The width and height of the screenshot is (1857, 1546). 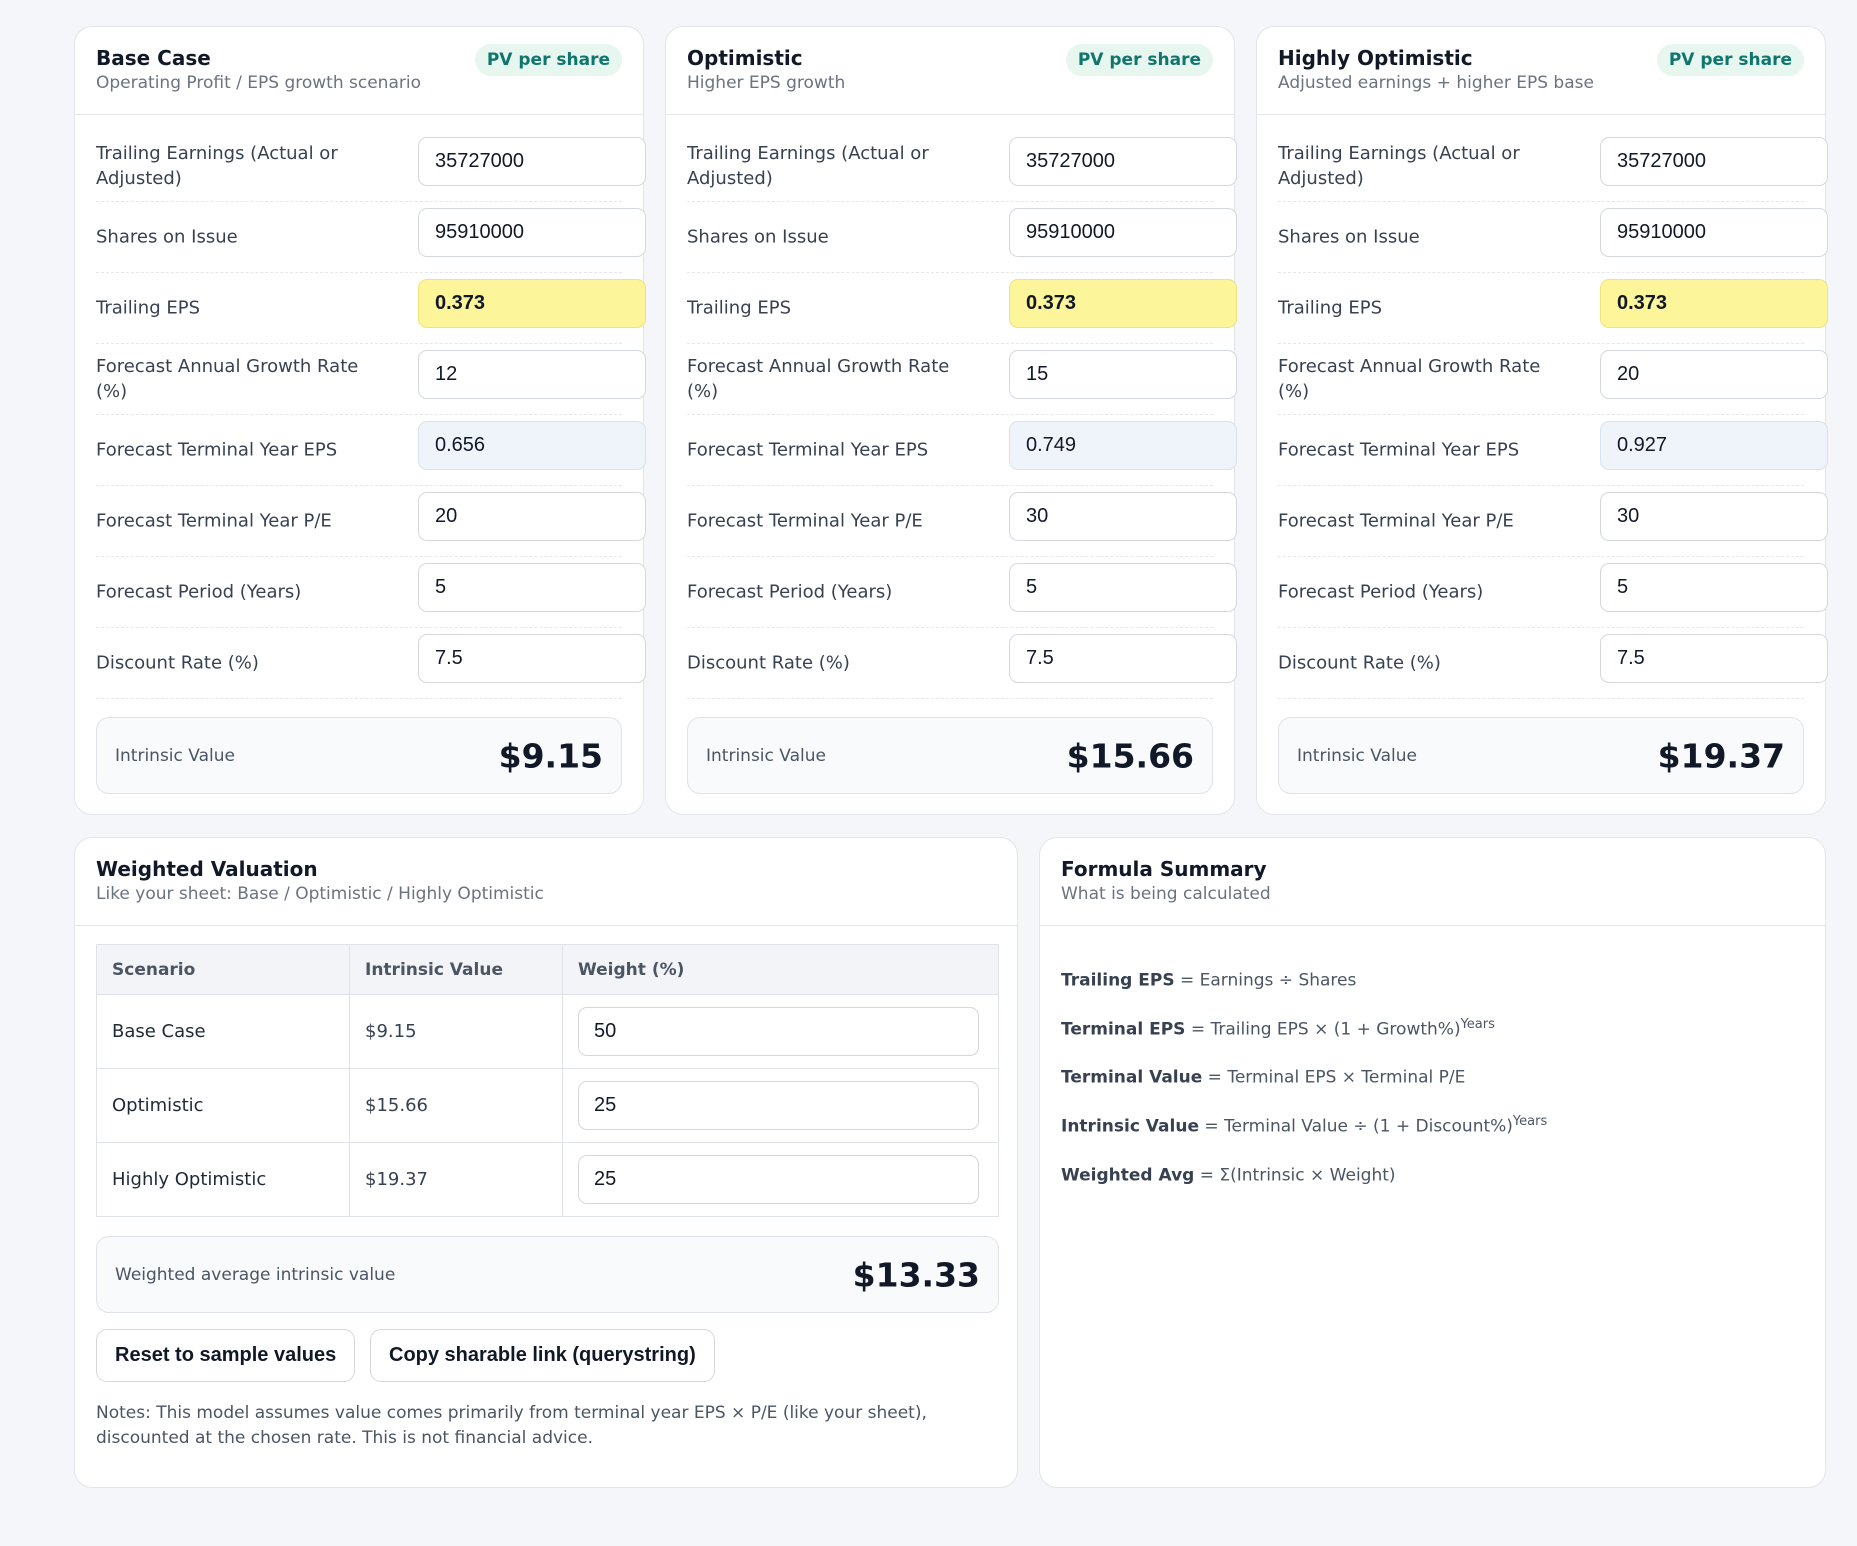 I want to click on intrinsic-value: $19.37, so click(x=1721, y=755).